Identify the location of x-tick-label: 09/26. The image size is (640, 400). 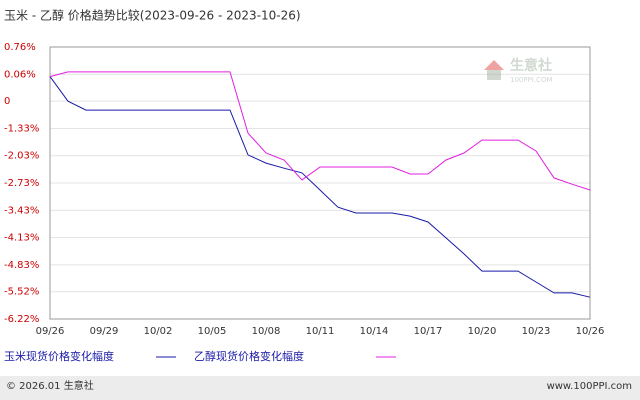
(50, 331).